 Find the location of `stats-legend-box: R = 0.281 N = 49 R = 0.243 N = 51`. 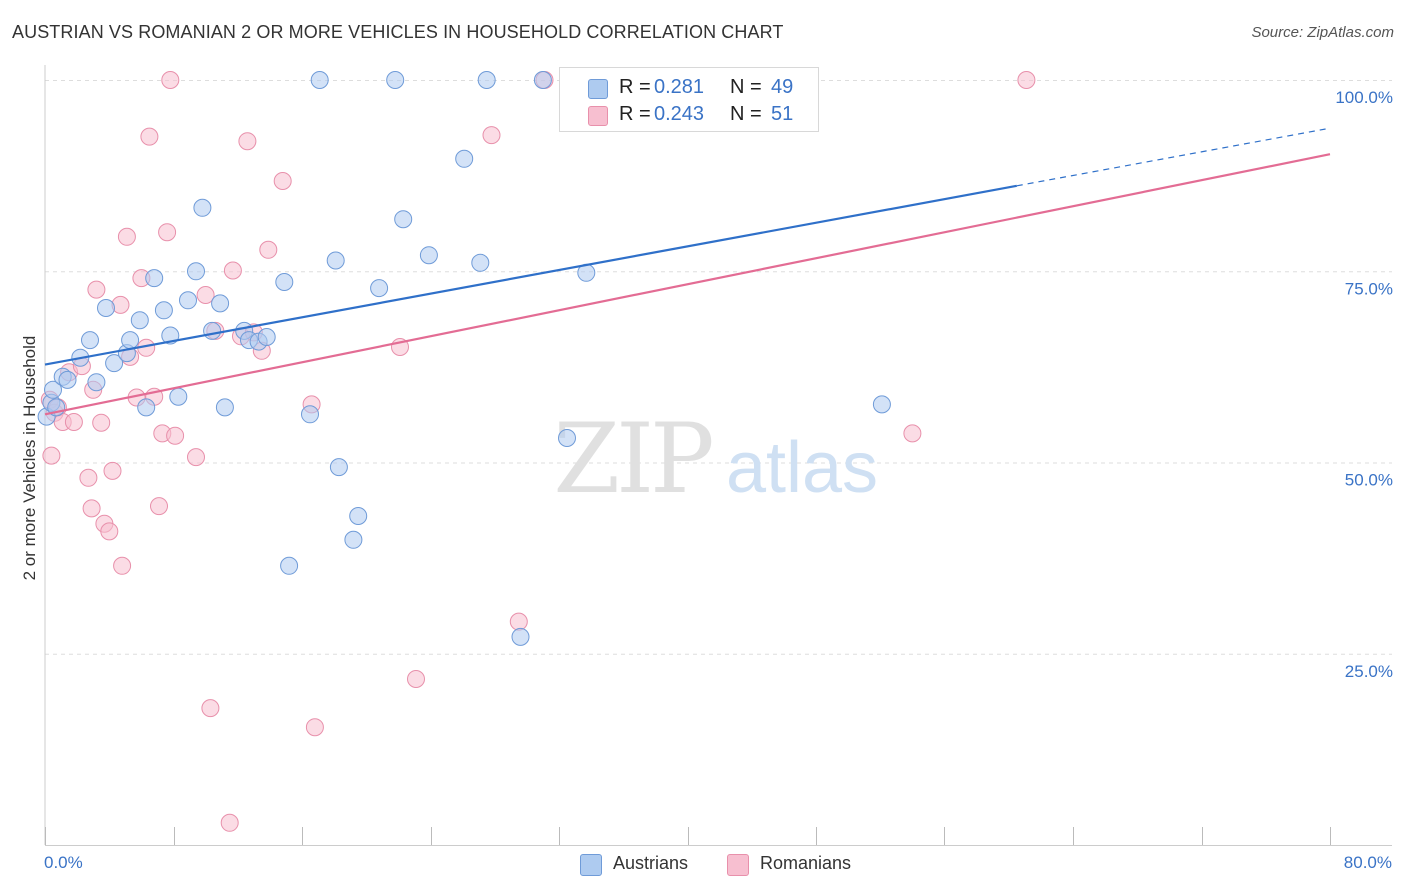

stats-legend-box: R = 0.281 N = 49 R = 0.243 N = 51 is located at coordinates (689, 99).